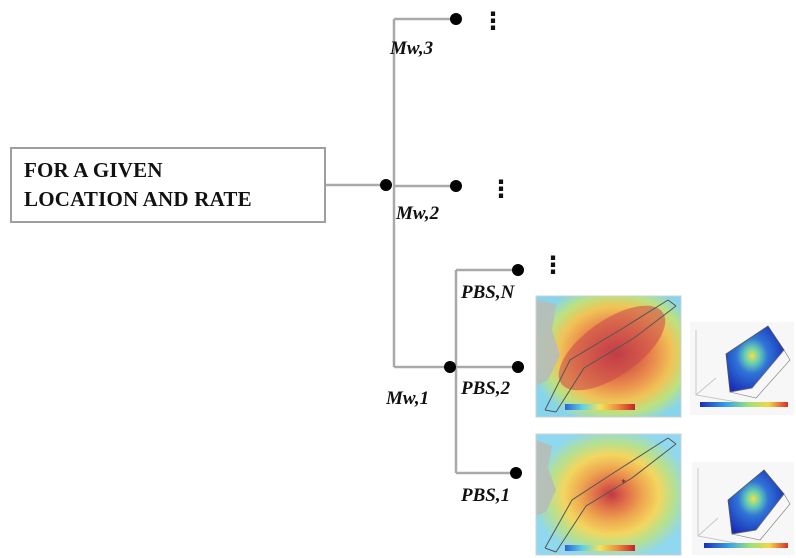 The image size is (796, 558). What do you see at coordinates (412, 48) in the screenshot?
I see `label-mw3: Mw,3` at bounding box center [412, 48].